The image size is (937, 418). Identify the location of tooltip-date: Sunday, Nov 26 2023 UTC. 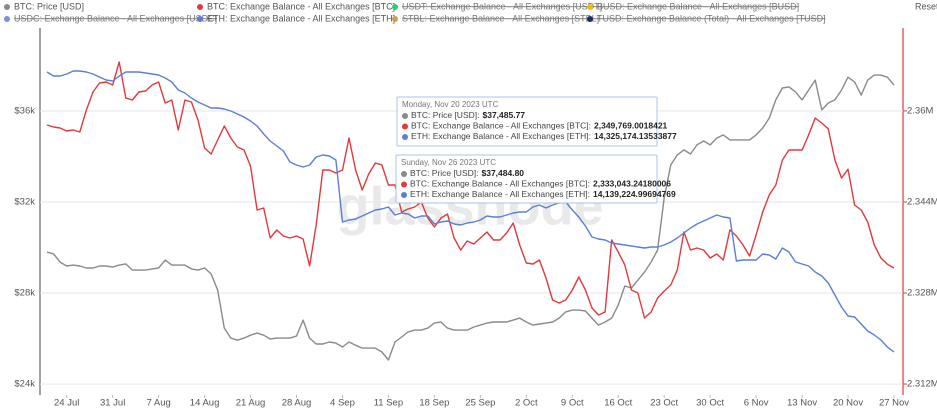
(448, 162).